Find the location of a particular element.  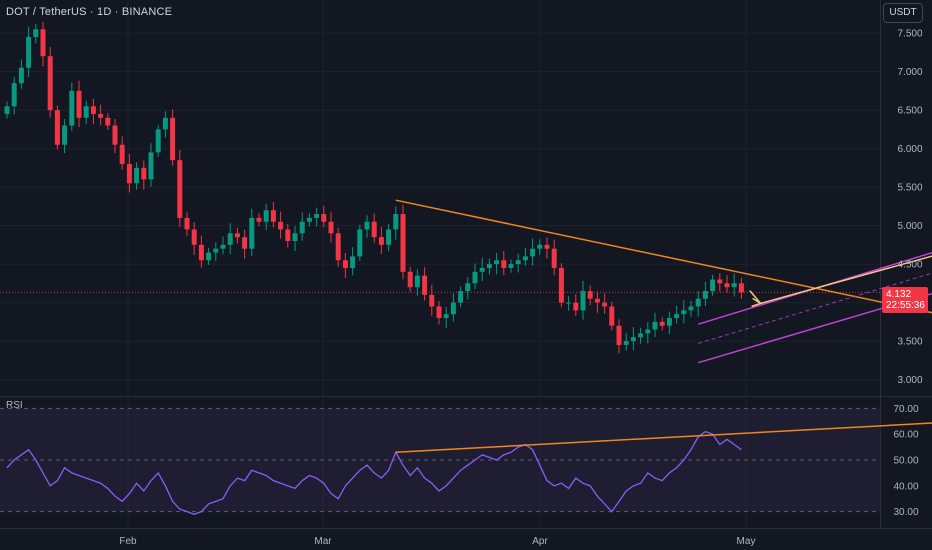

rsi-tick-label: 60.00 is located at coordinates (905, 435).